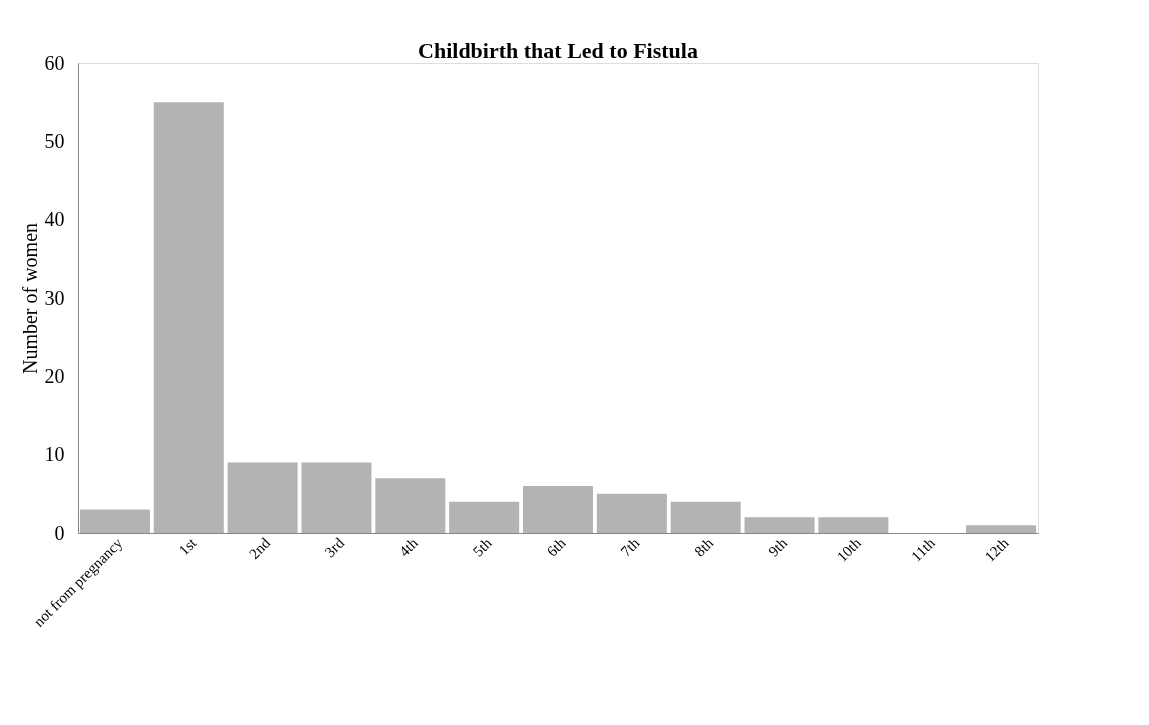 The width and height of the screenshot is (1149, 725). I want to click on y-tick-label: 30, so click(54, 297).